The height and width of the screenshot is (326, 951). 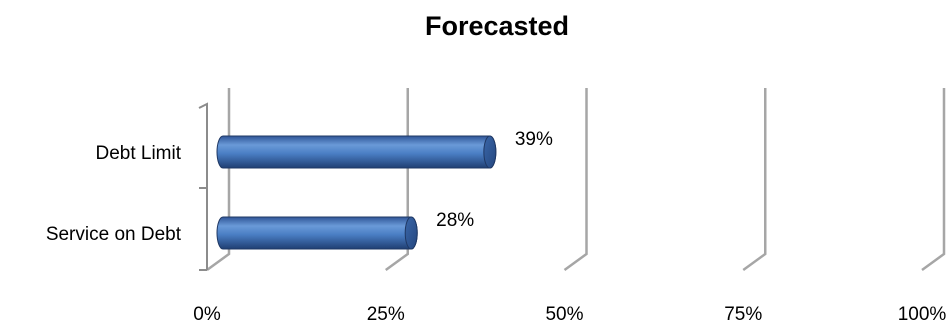 I want to click on x-tick-label: 75%, so click(x=743, y=314).